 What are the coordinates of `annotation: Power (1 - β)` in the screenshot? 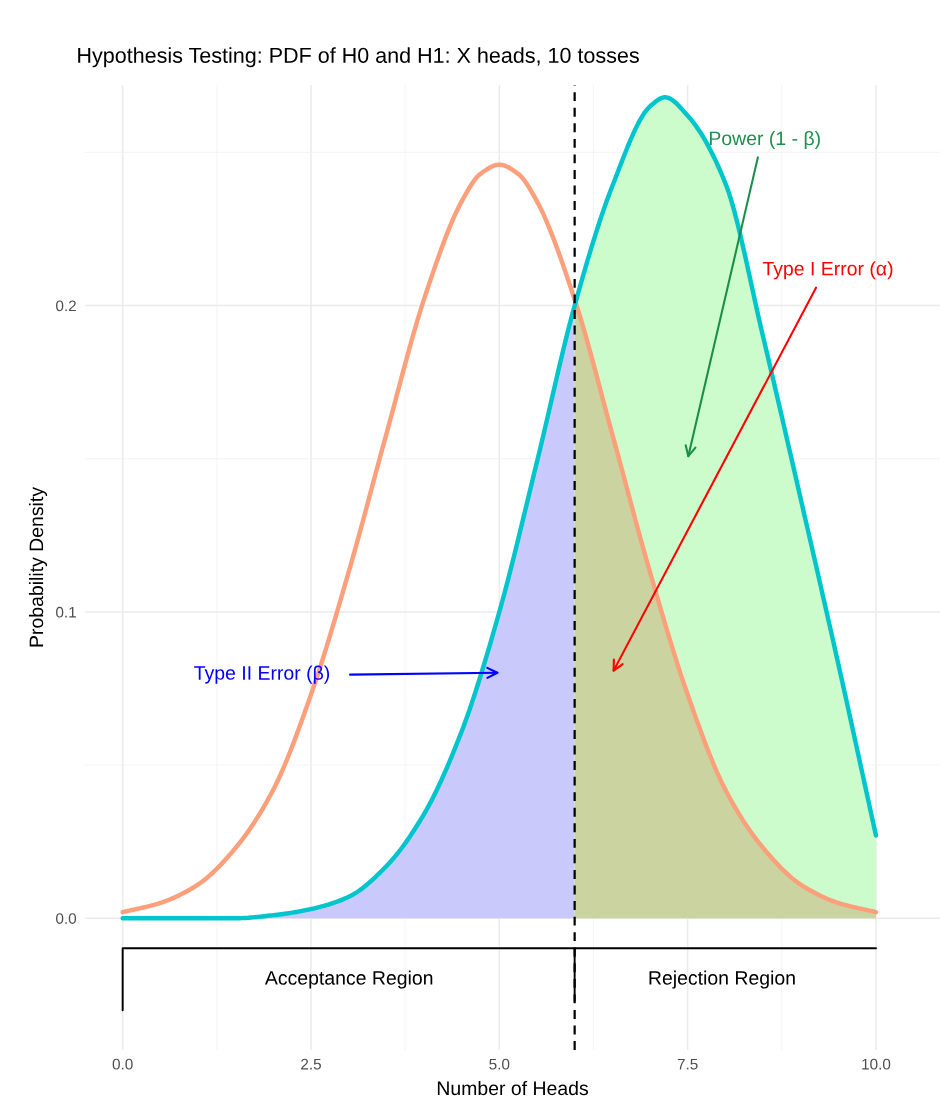 It's located at (764, 140).